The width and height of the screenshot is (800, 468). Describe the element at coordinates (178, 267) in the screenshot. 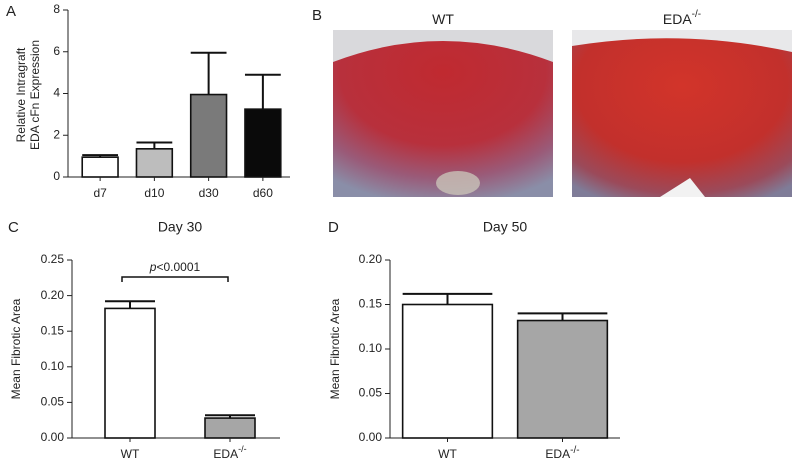

I see `annotation-text: <0.0001` at that location.